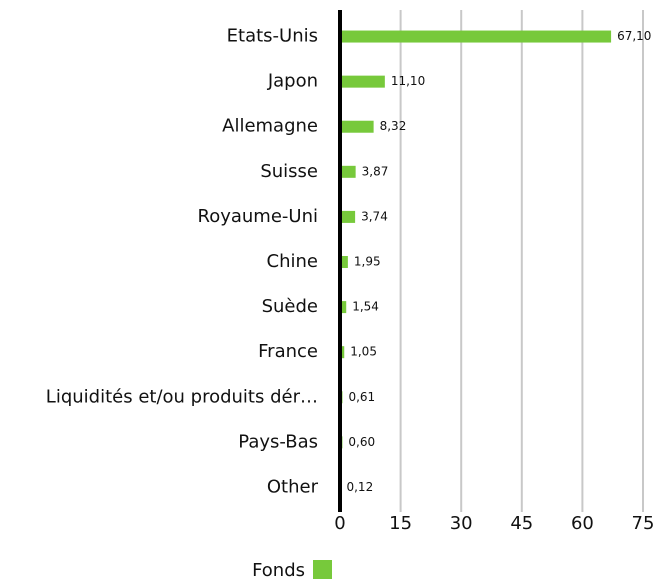  Describe the element at coordinates (643, 523) in the screenshot. I see `x-tick-label: 75` at that location.